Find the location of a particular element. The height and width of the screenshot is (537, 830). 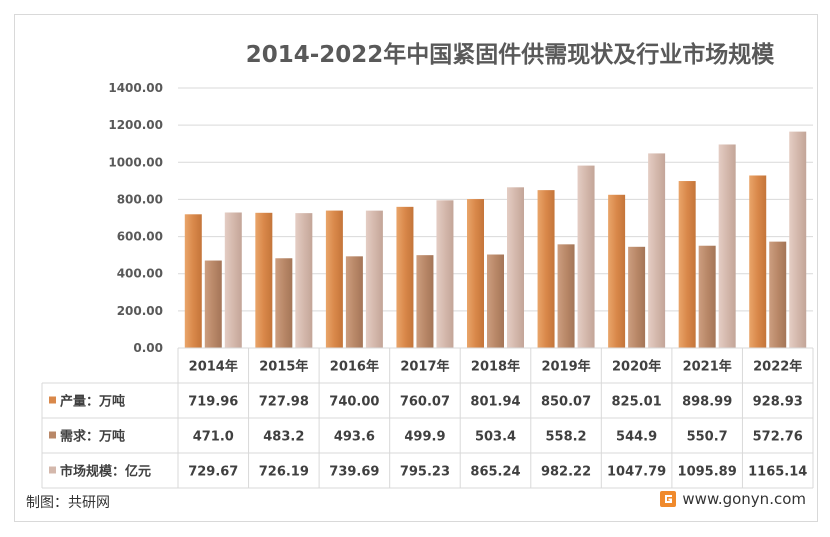

data-label: 471.0 is located at coordinates (213, 437).